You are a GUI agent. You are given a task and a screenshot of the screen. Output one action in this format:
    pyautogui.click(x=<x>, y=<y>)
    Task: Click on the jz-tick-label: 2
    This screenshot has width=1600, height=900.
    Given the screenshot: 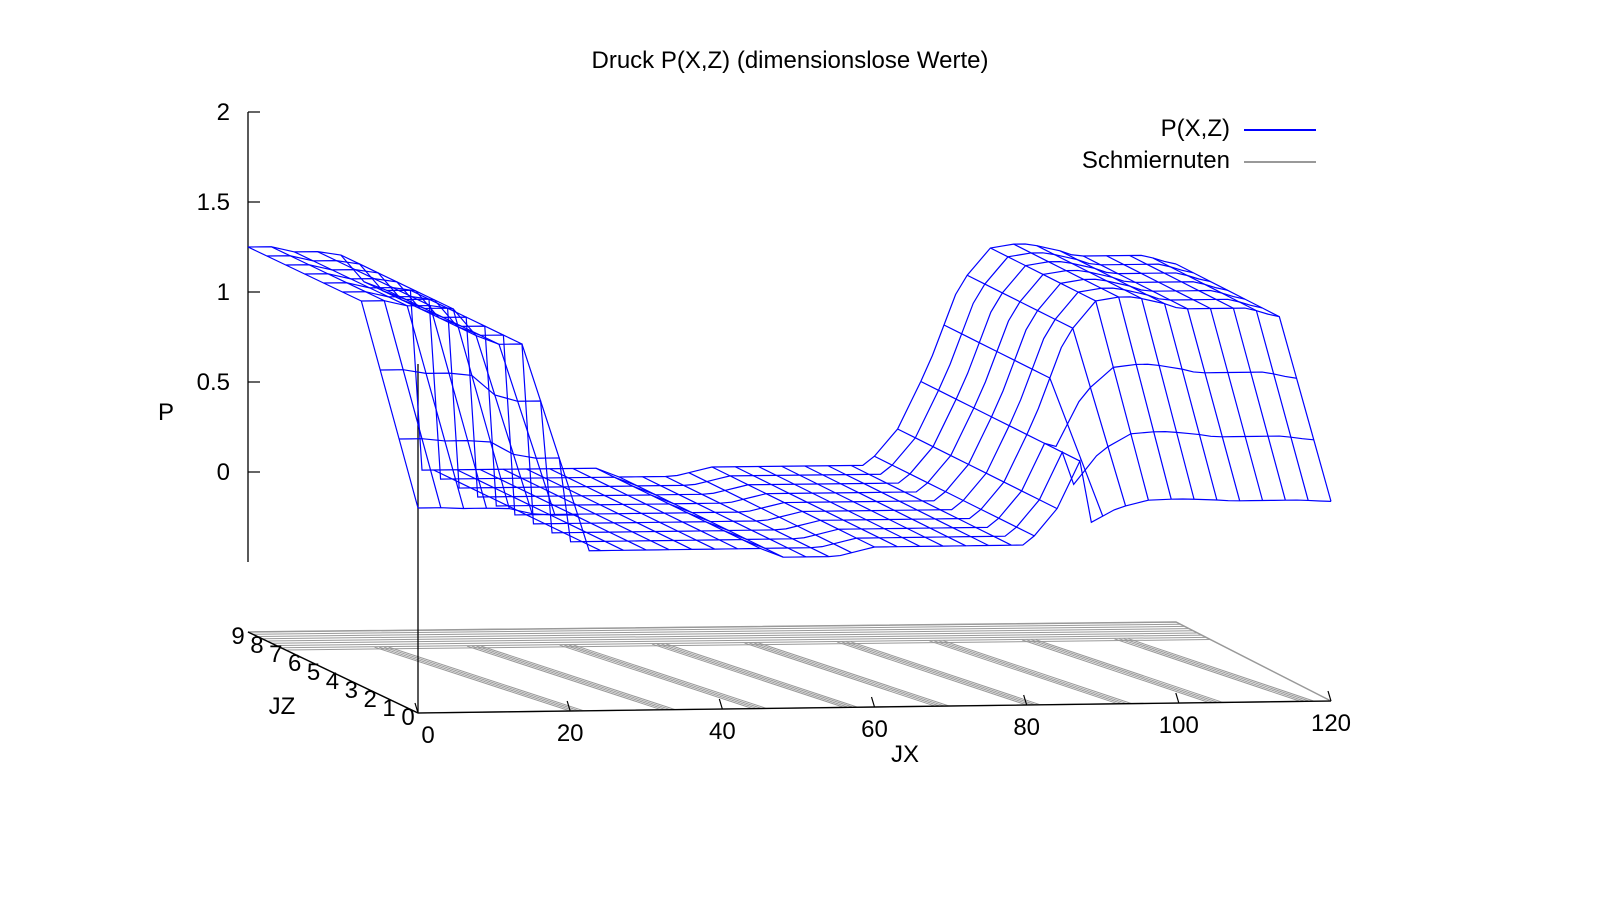 What is the action you would take?
    pyautogui.click(x=370, y=699)
    